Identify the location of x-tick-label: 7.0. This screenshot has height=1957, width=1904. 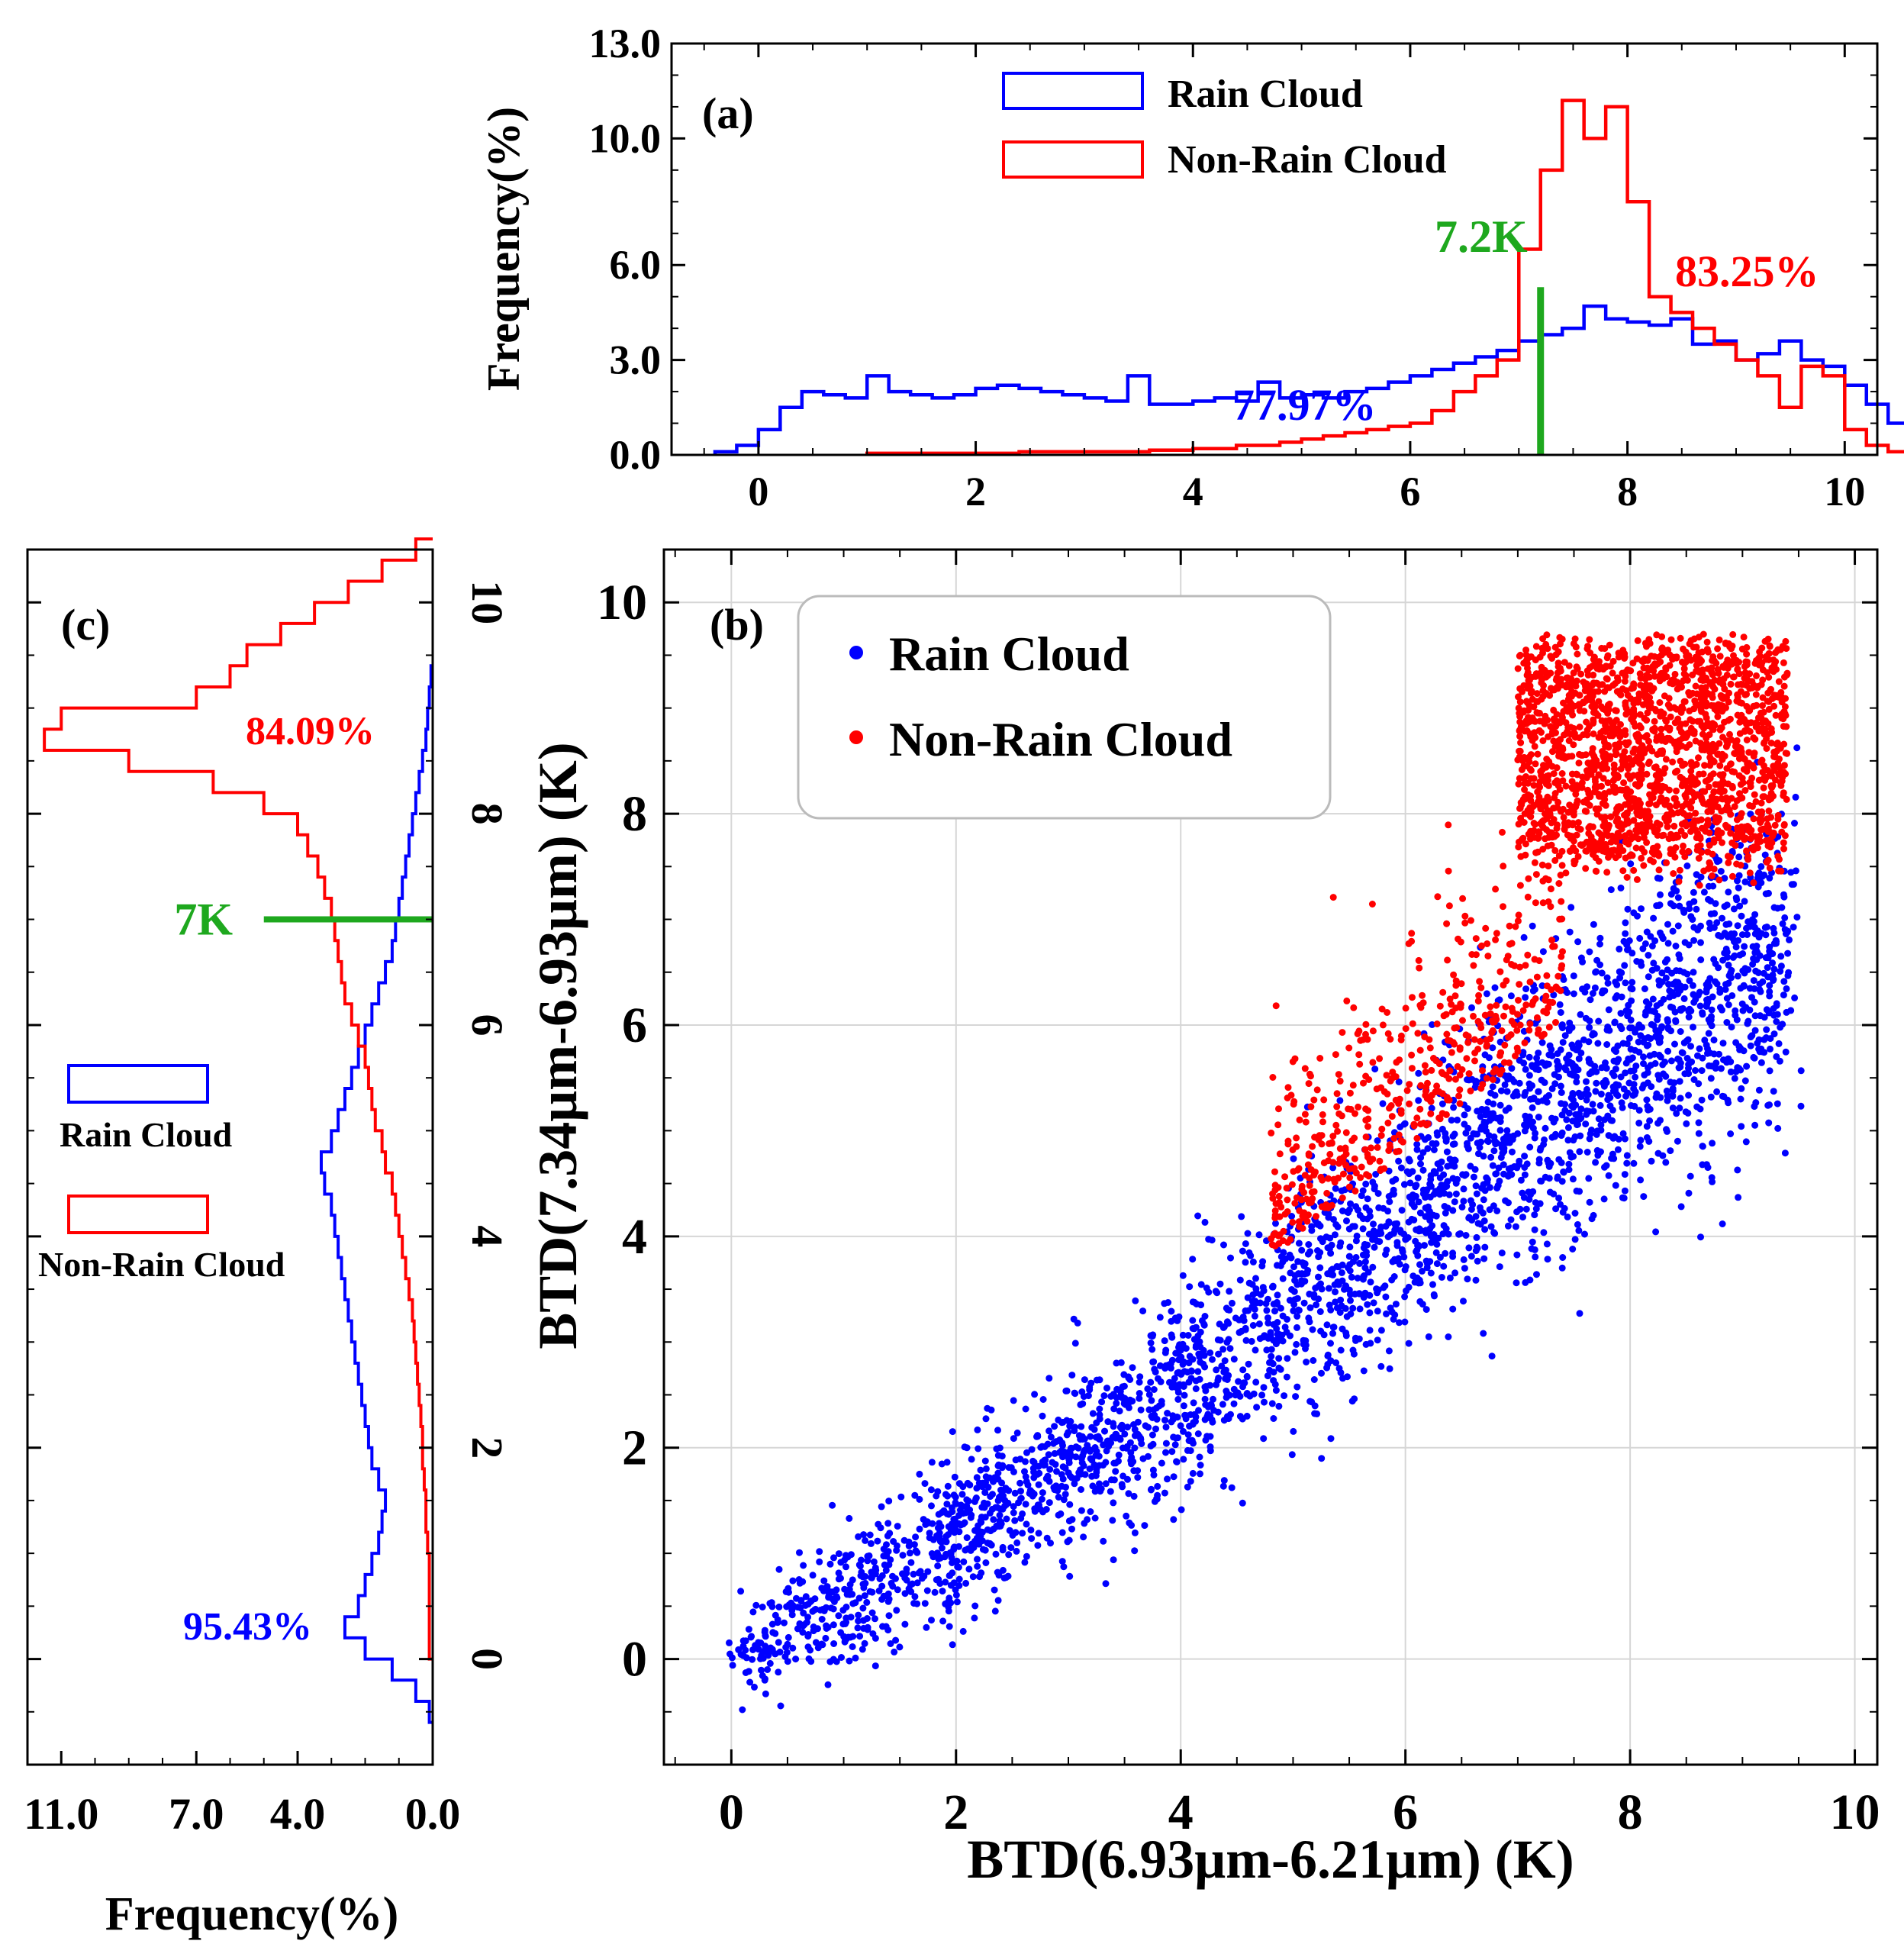
(196, 1814).